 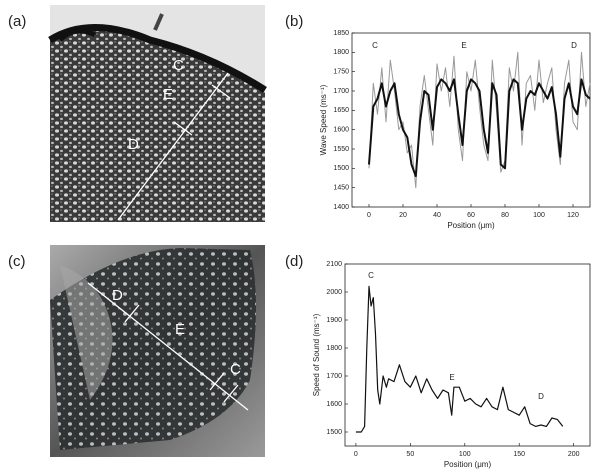 I want to click on x-tick-label: 120, so click(x=573, y=215).